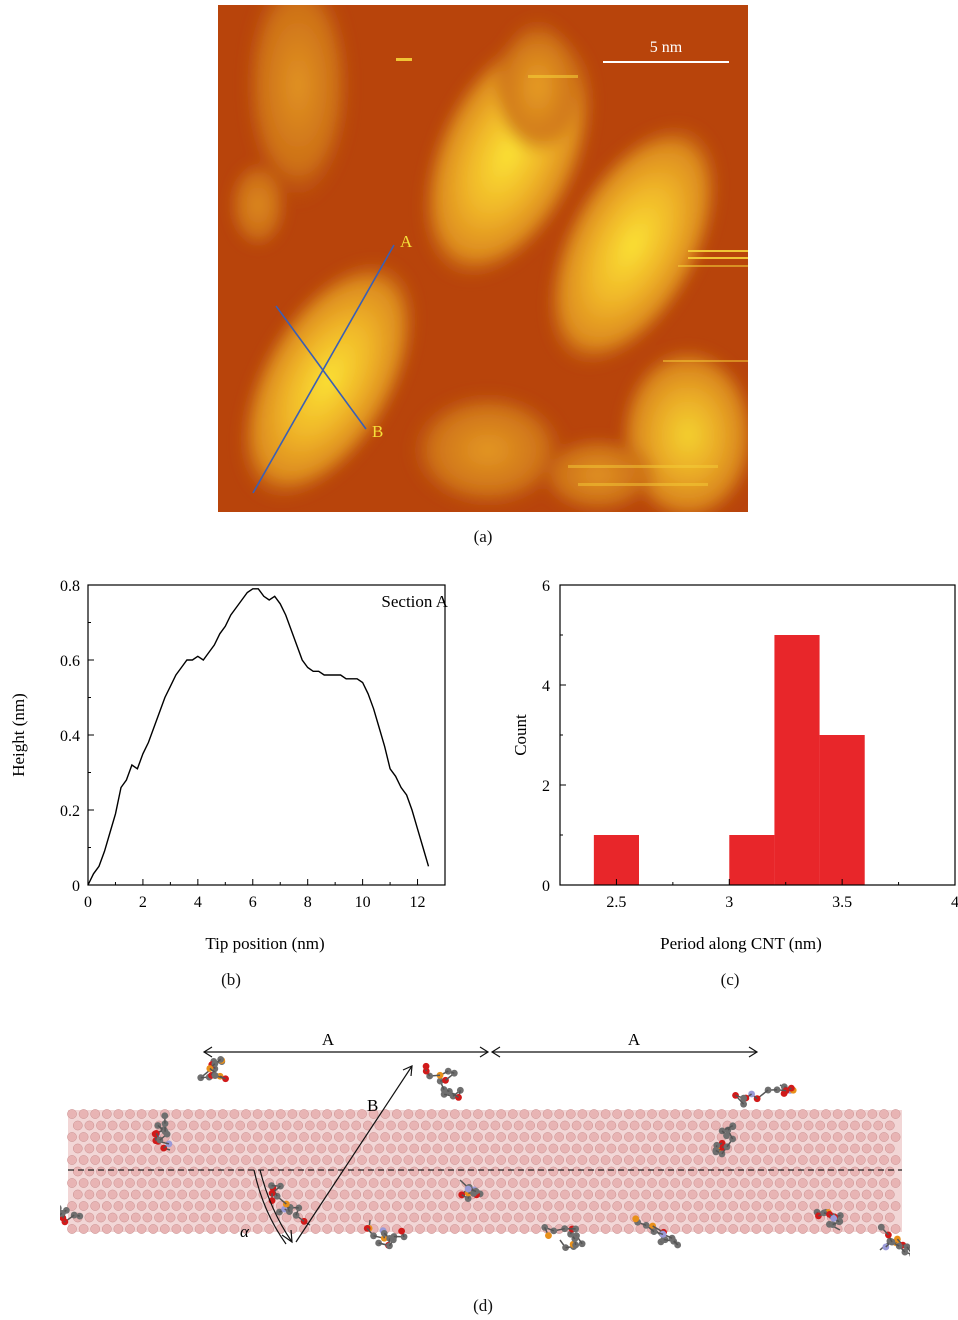 The image size is (958, 1320). I want to click on carbon-nanotube, so click(484, 1171).